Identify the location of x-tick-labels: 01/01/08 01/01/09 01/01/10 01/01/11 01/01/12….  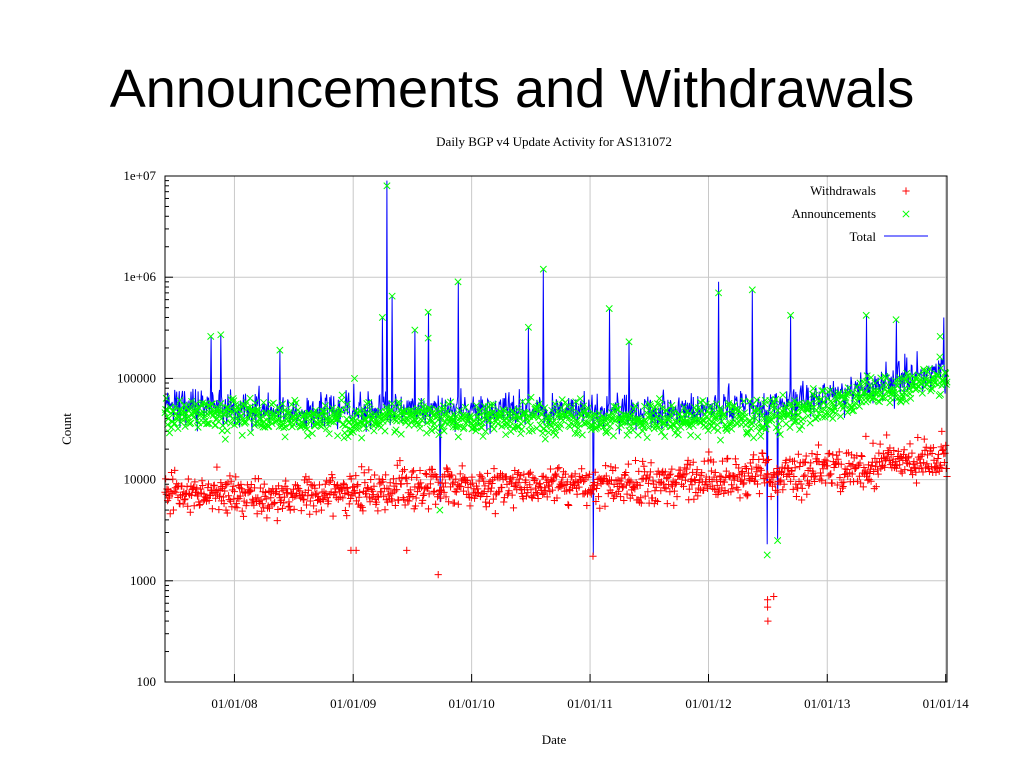
(590, 703).